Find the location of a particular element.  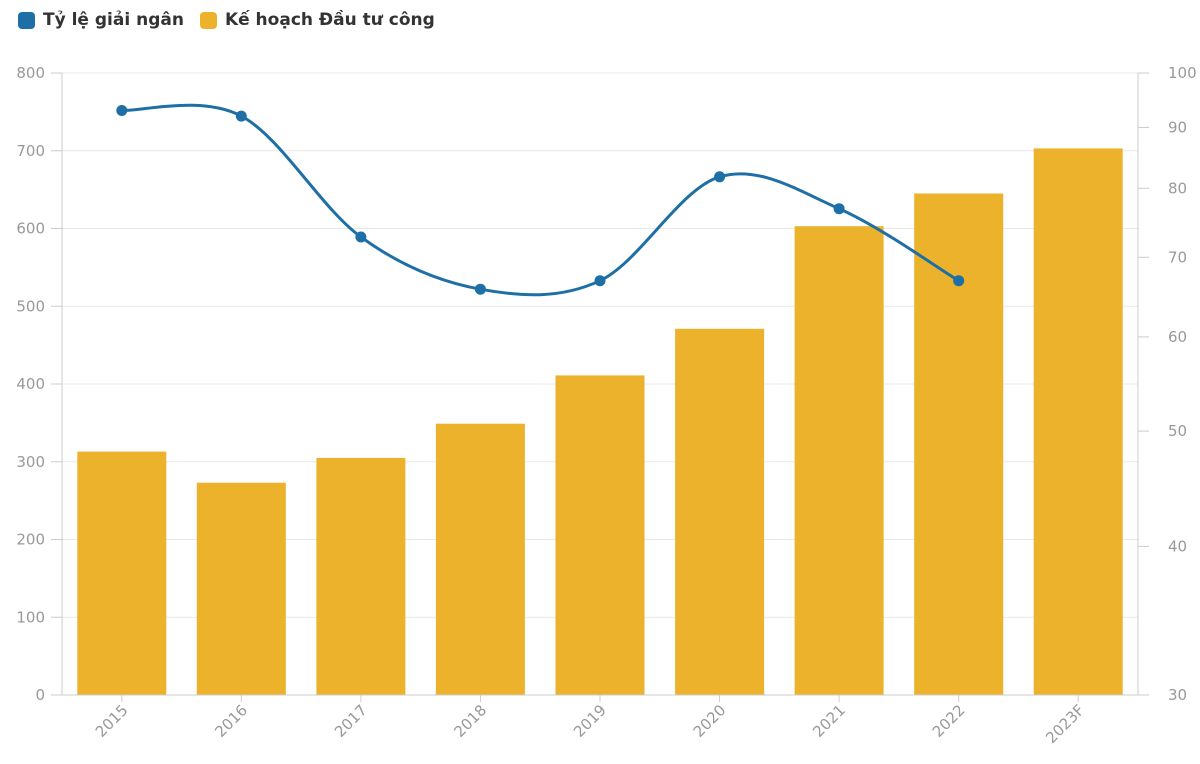

legend-item-investment-plan: Kế hoạch Đầu tư công is located at coordinates (317, 20).